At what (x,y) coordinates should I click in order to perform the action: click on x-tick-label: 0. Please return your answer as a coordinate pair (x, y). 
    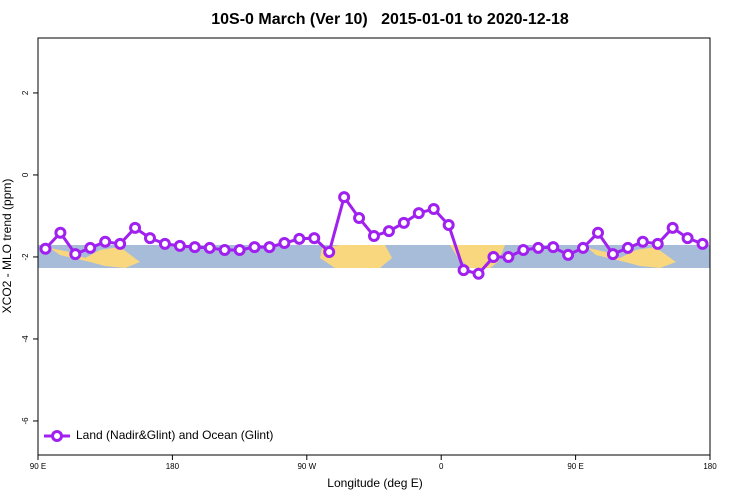
    Looking at the image, I should click on (441, 466).